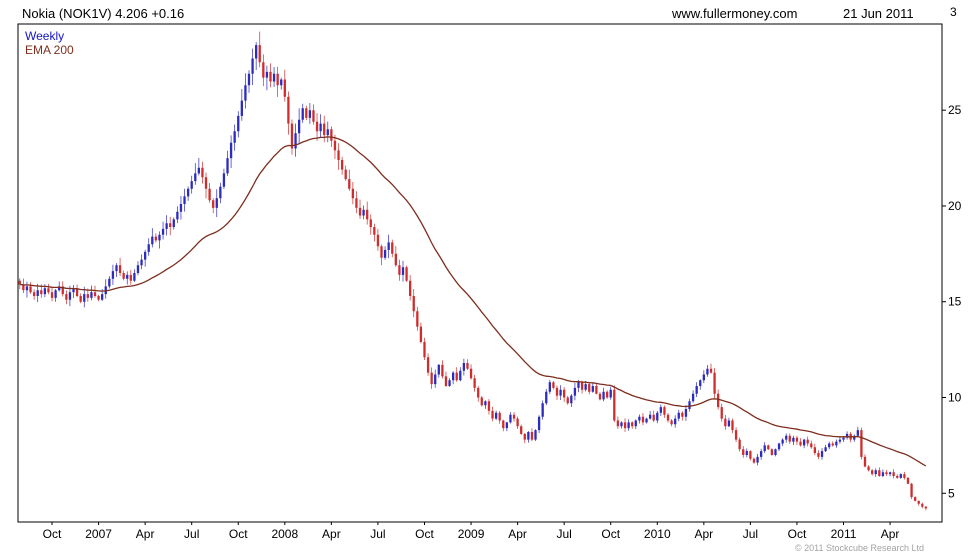 The image size is (980, 560). I want to click on x-axis-label: 2007, so click(98, 534).